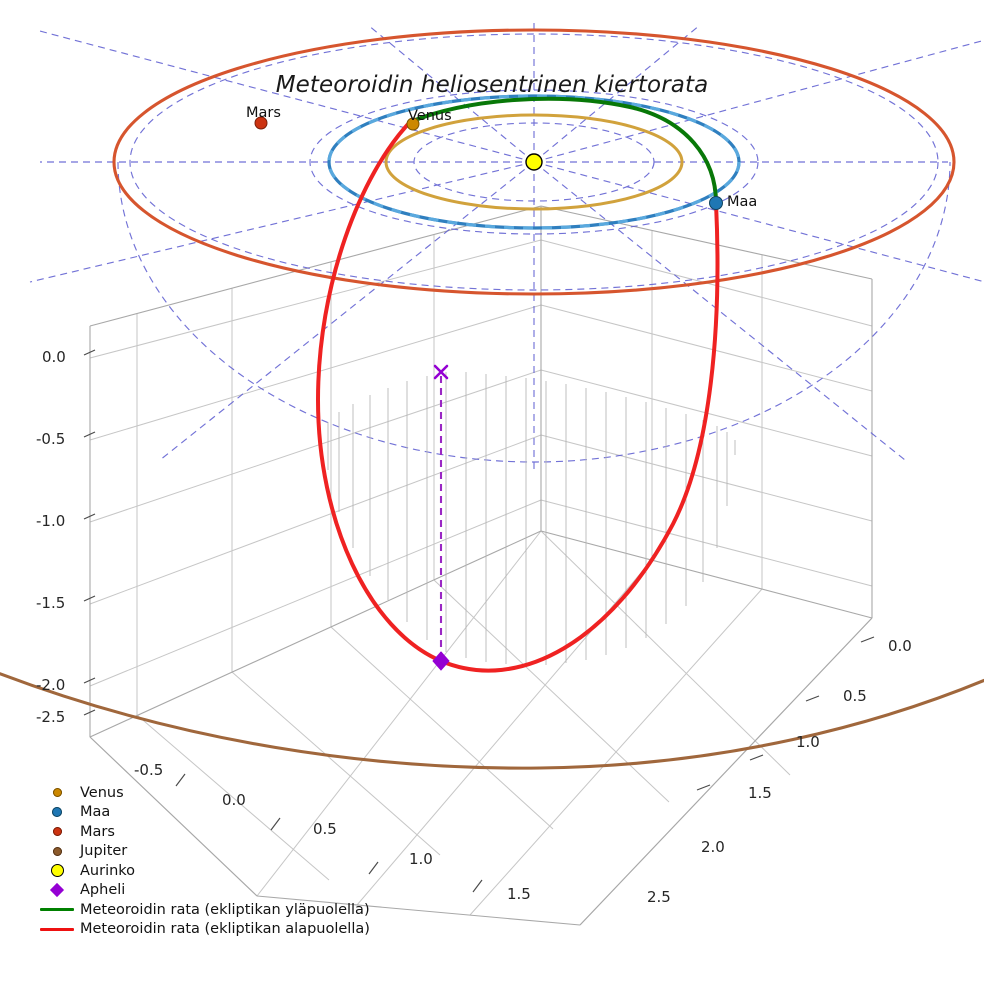  What do you see at coordinates (202, 793) in the screenshot?
I see `legend-item-venus: Venus` at bounding box center [202, 793].